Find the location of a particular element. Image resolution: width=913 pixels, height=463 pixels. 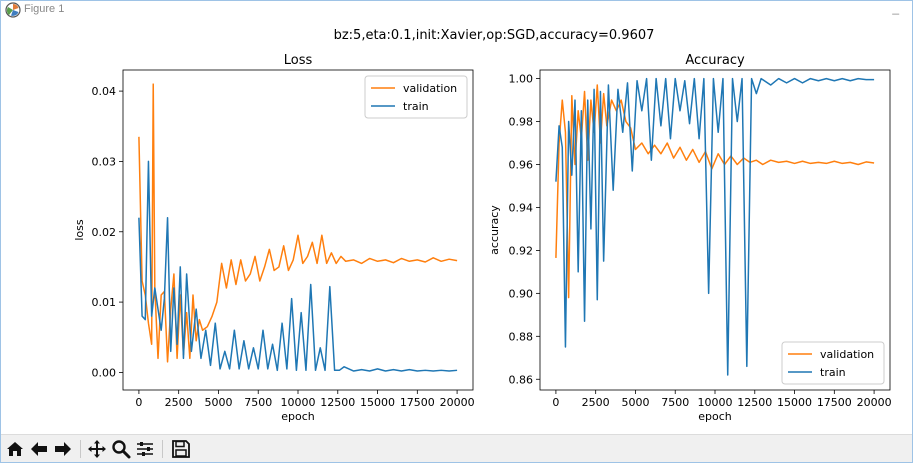

zoom-button is located at coordinates (121, 449).